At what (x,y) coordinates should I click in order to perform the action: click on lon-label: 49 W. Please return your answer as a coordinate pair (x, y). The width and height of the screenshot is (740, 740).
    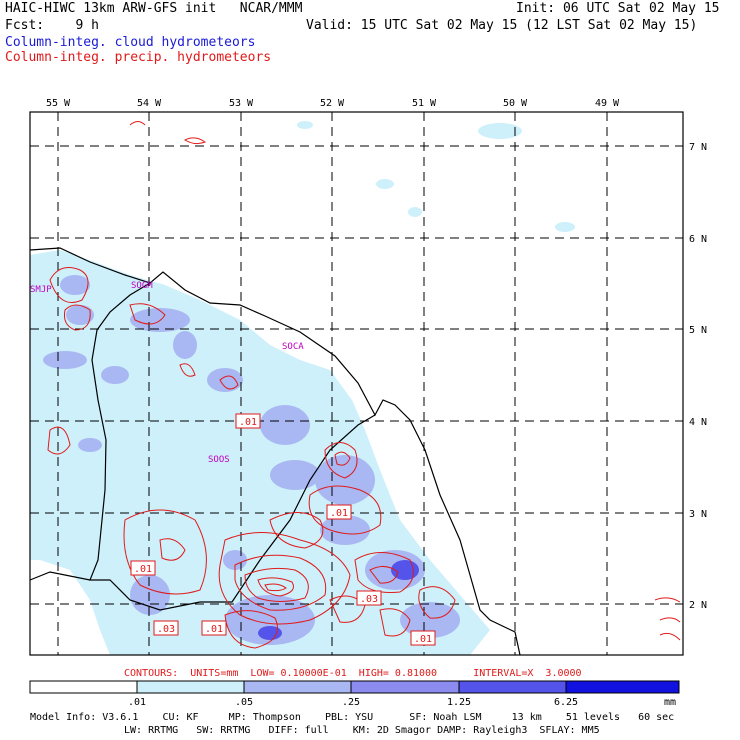
    Looking at the image, I should click on (607, 103).